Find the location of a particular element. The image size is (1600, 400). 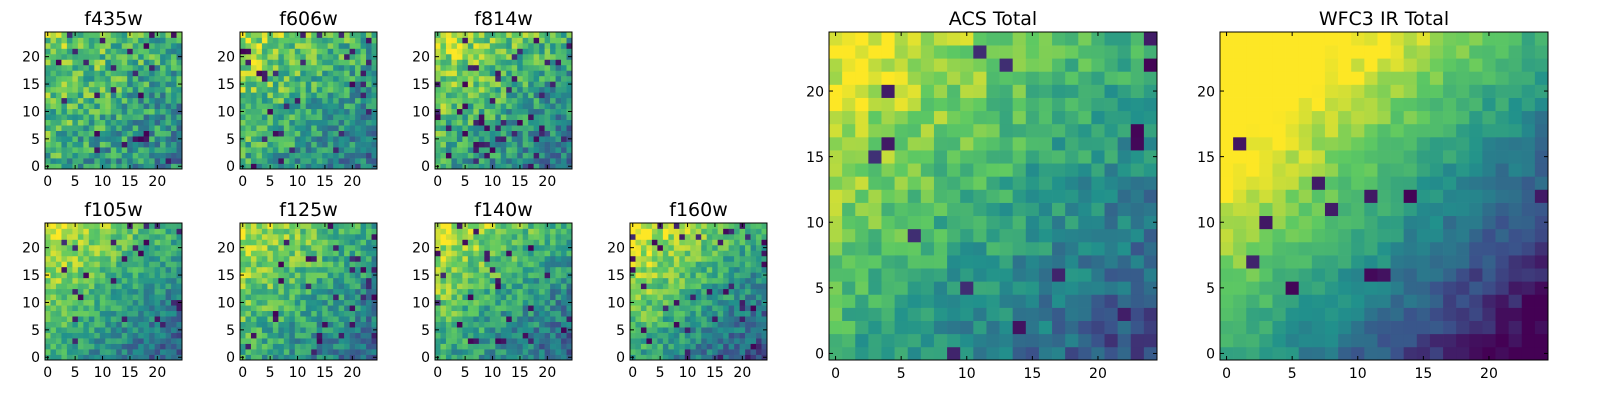

x-tick-label: 5 is located at coordinates (270, 182).